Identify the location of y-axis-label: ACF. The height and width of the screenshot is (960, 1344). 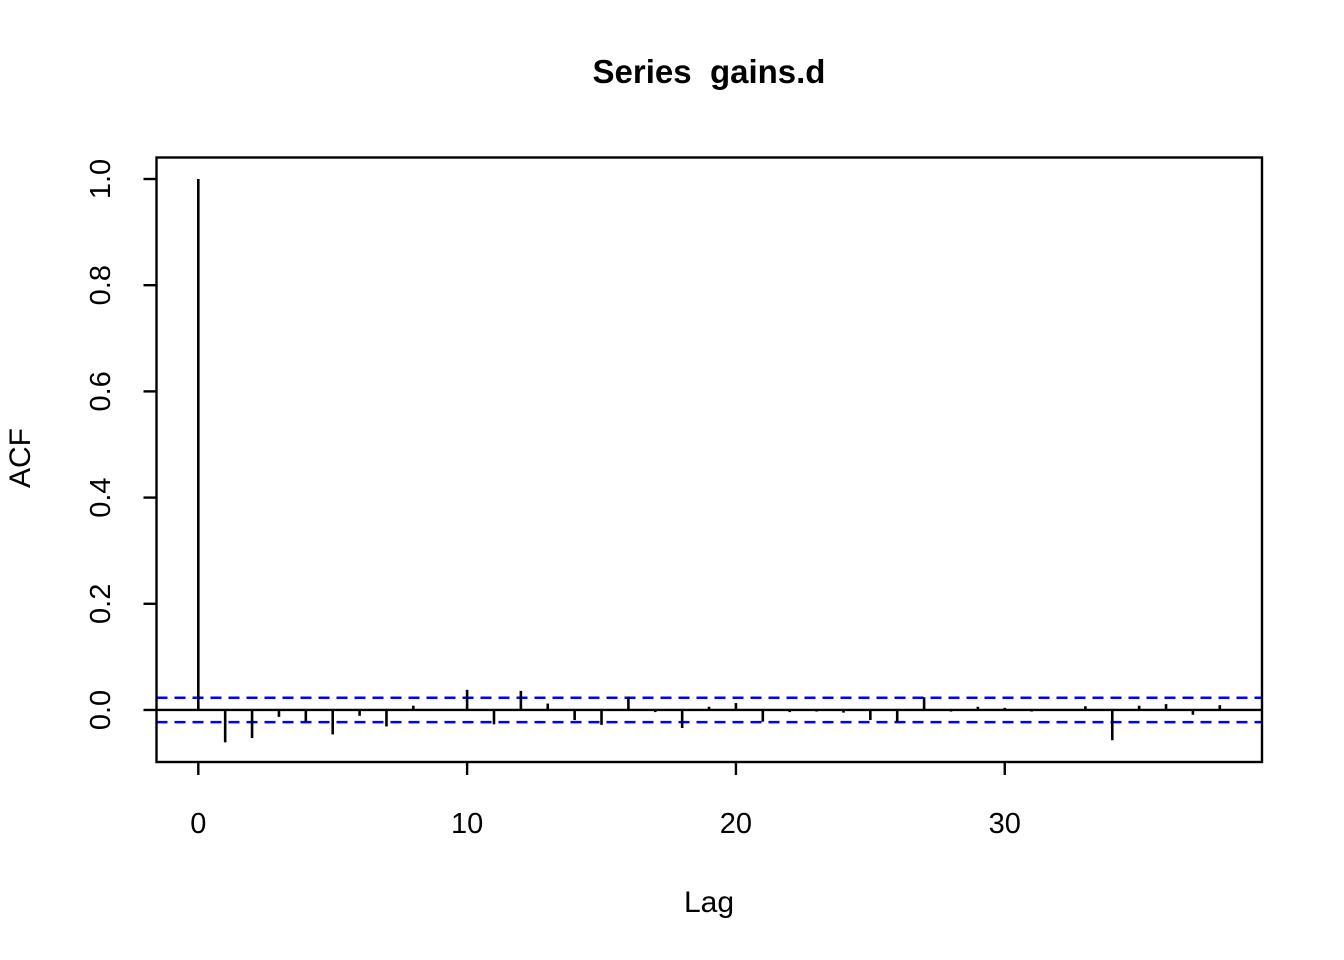
(20, 458).